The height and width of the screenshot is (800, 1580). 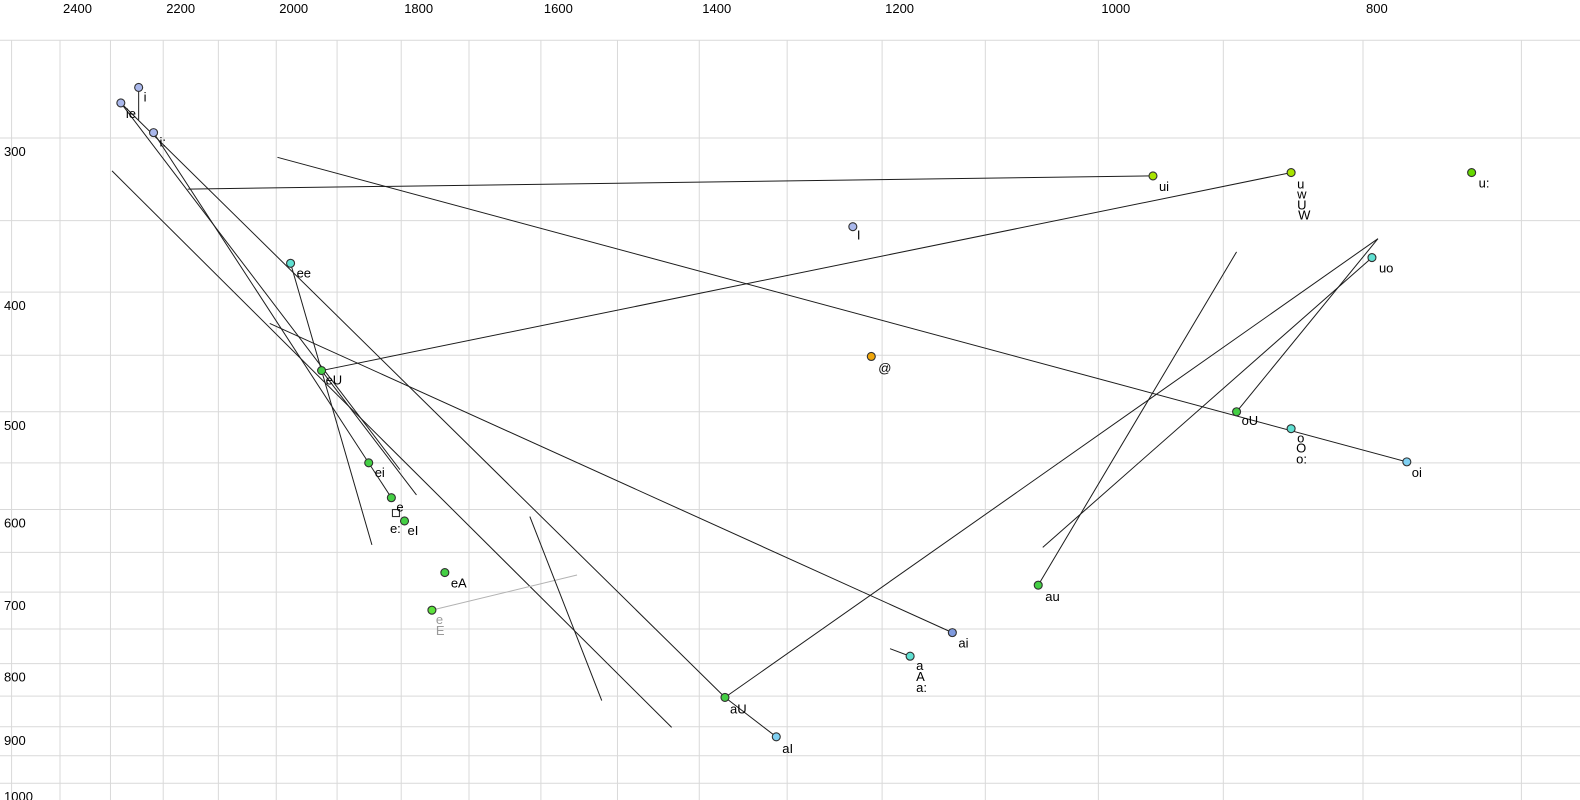 What do you see at coordinates (15, 305) in the screenshot?
I see `y-axis-tick-label-400: 400` at bounding box center [15, 305].